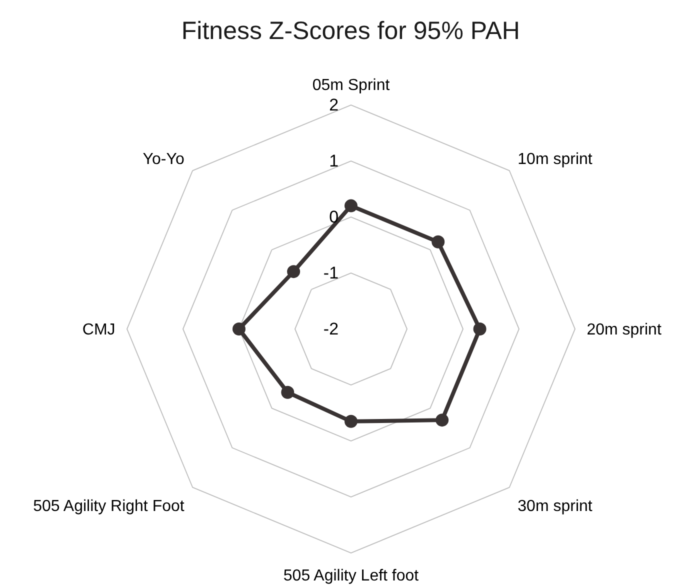 Image resolution: width=677 pixels, height=587 pixels. What do you see at coordinates (163, 159) in the screenshot?
I see `spoke-label: Yo-Yo` at bounding box center [163, 159].